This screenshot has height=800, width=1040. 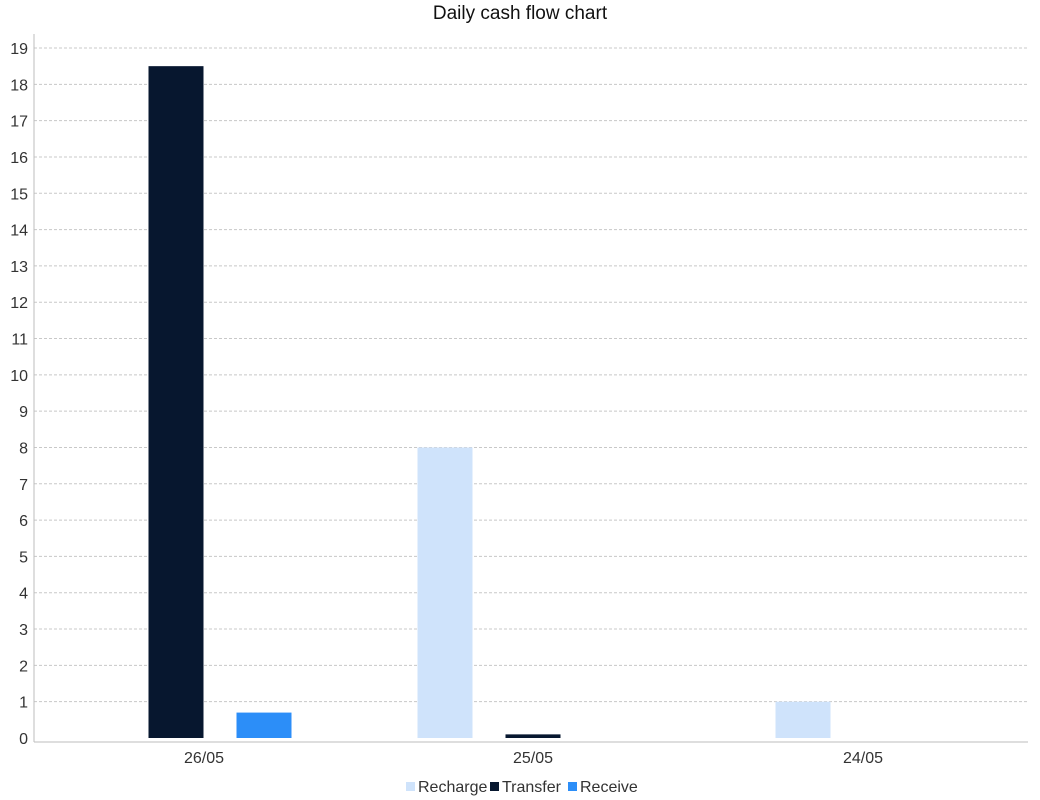 I want to click on legend: Recharge Transfer Receive, so click(x=522, y=787).